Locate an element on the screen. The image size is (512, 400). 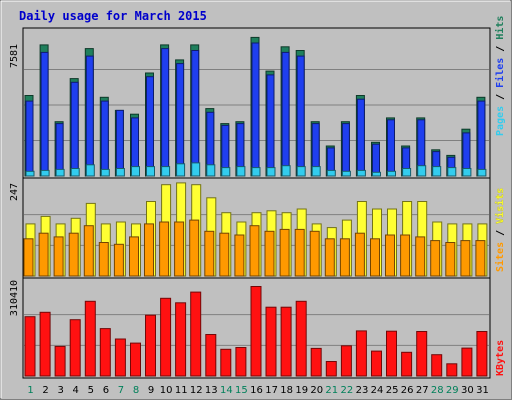
day-label-31: 31 is located at coordinates (482, 390).